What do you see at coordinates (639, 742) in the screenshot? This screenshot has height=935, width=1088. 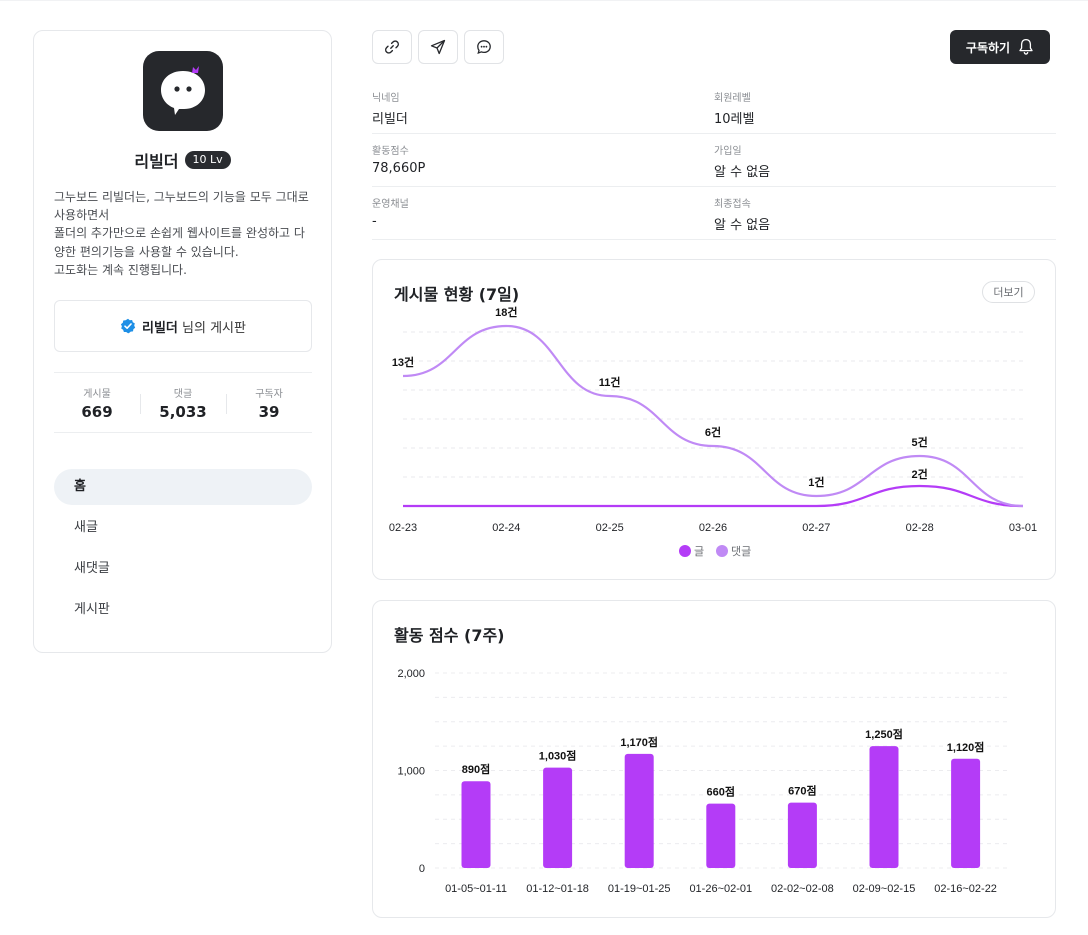 I see `data-label: 1,170점` at bounding box center [639, 742].